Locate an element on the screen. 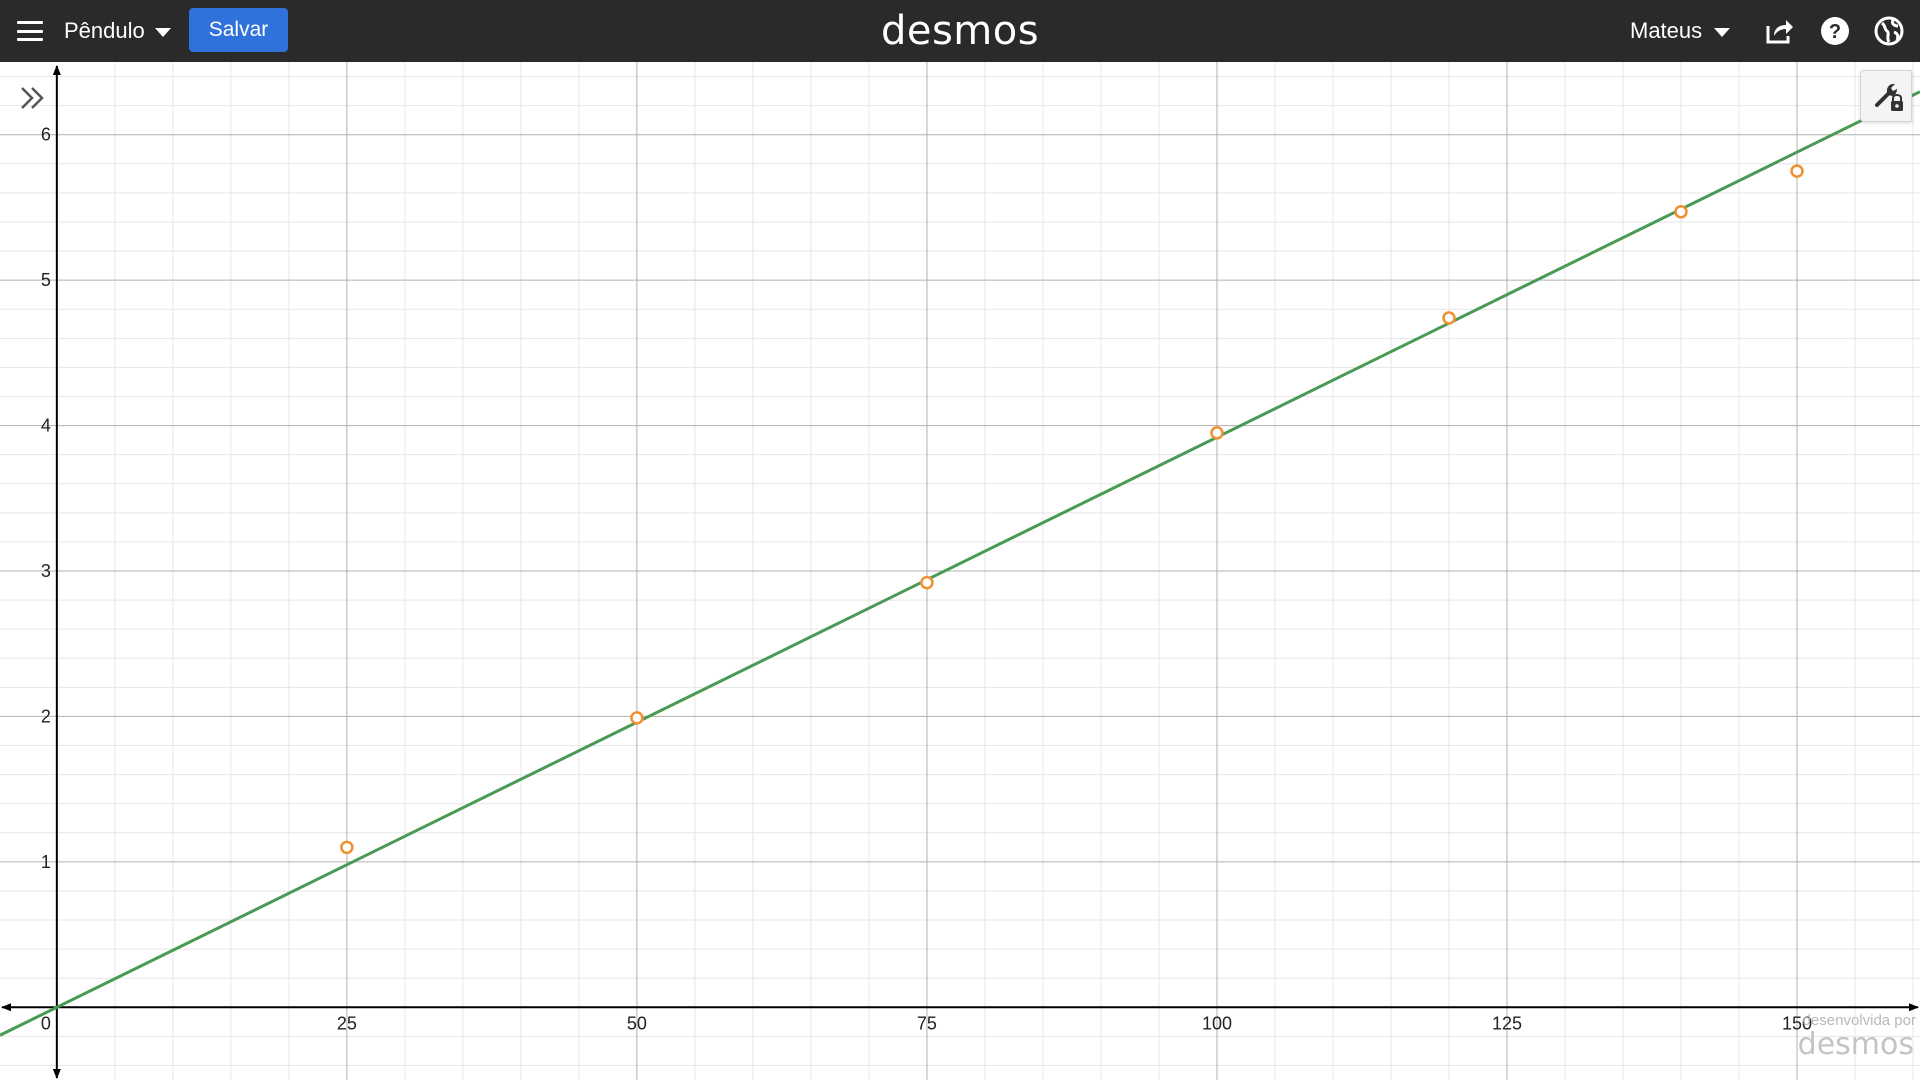  share-icon is located at coordinates (1779, 31).